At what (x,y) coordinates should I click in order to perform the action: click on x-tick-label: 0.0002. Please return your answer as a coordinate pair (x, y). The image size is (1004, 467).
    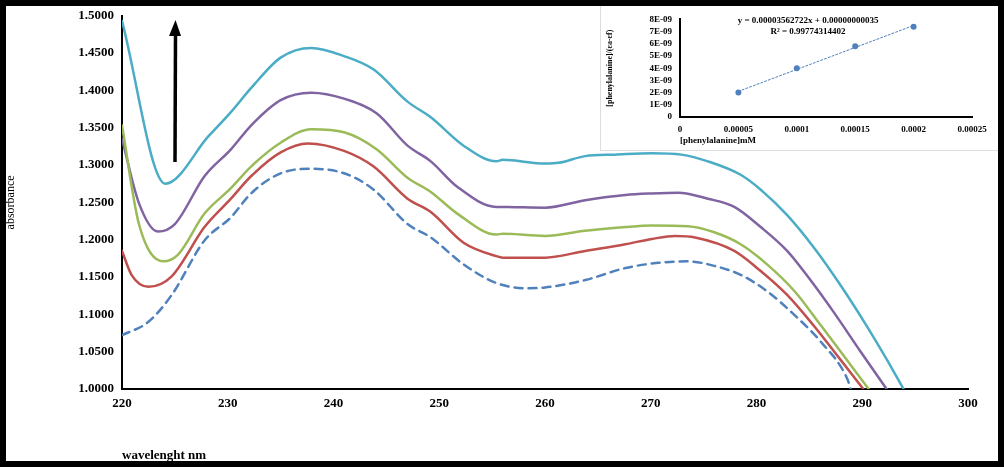
    Looking at the image, I should click on (914, 128).